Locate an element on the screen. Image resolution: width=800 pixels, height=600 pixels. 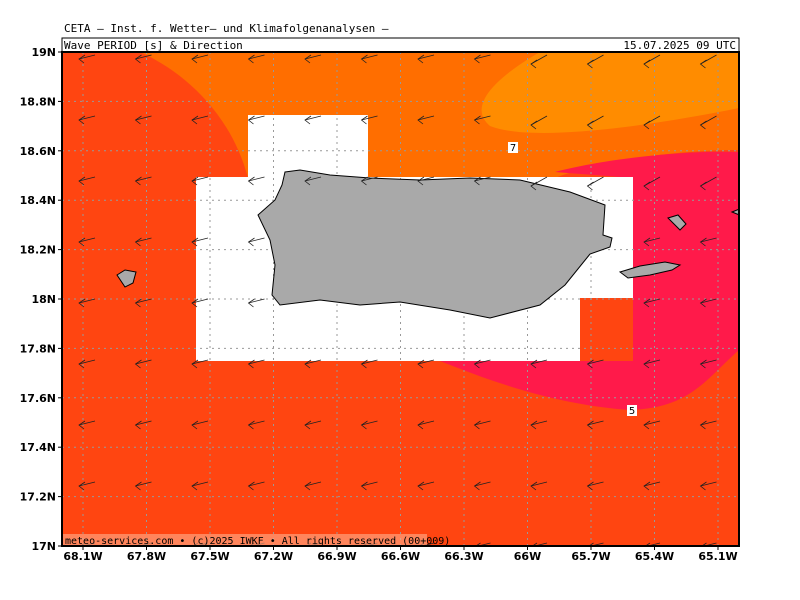
lon-label: 67.2W is located at coordinates (273, 556).